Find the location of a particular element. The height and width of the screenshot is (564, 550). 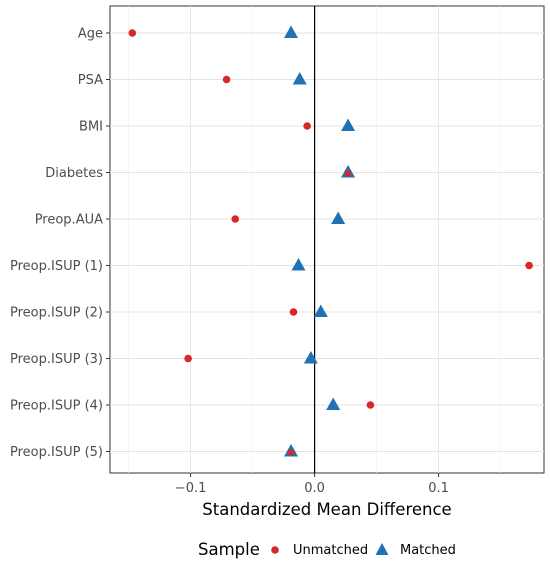

x-tick-label: 0.1 is located at coordinates (438, 488).